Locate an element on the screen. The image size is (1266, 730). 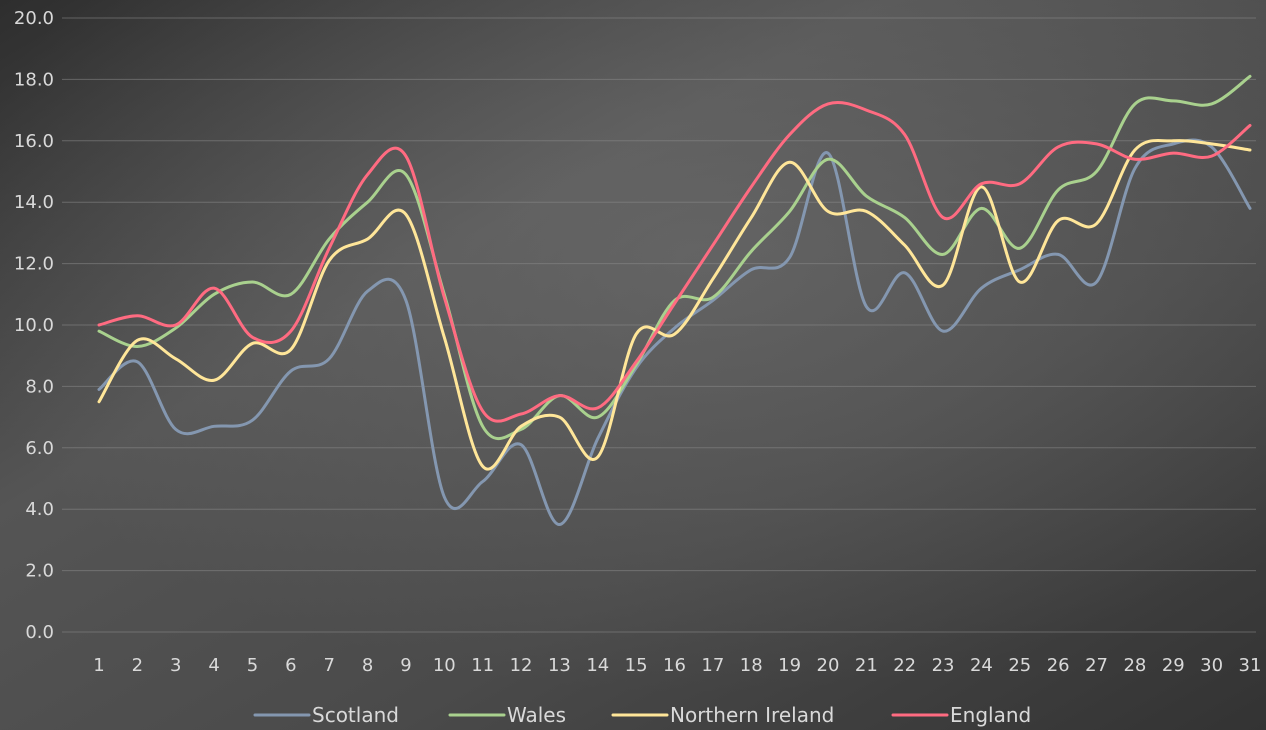
y-tick-label: 0.0 is located at coordinates (39, 632).